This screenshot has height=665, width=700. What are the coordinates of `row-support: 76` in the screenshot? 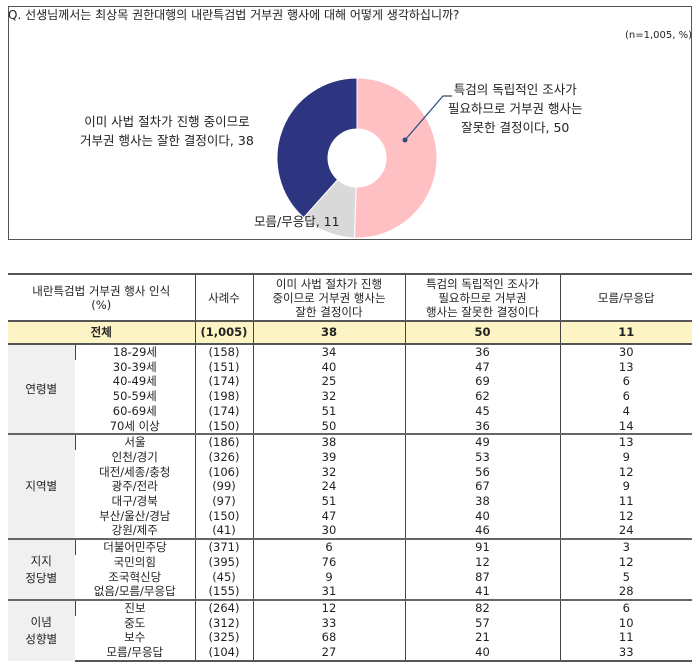 It's located at (328, 562).